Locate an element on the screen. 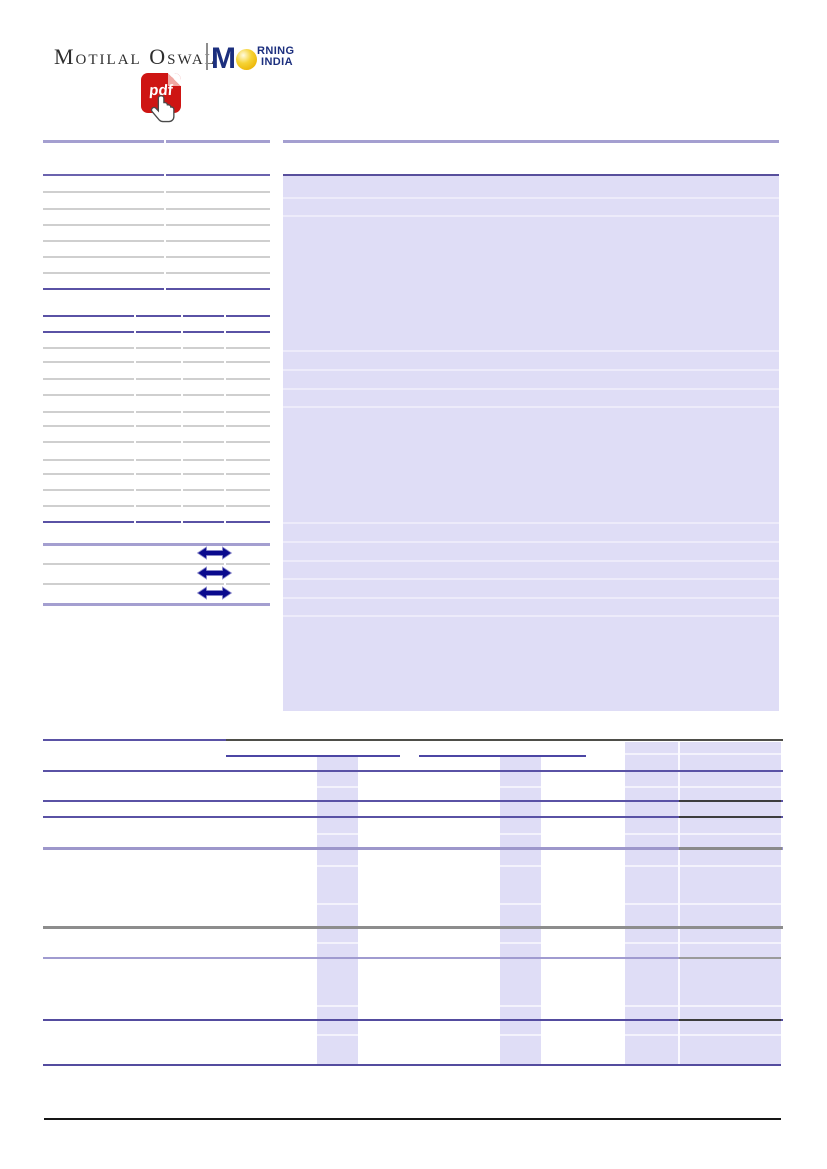  brand-wordmark: Motilal Oswal is located at coordinates (135, 56).